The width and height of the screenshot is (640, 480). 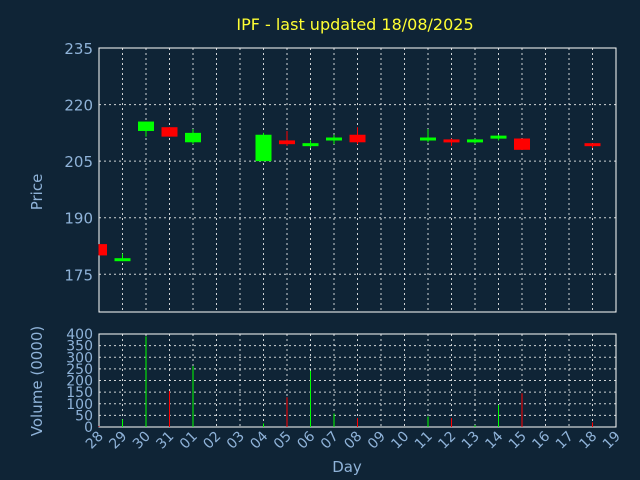 I want to click on price-tick-label: 205, so click(x=78, y=162).